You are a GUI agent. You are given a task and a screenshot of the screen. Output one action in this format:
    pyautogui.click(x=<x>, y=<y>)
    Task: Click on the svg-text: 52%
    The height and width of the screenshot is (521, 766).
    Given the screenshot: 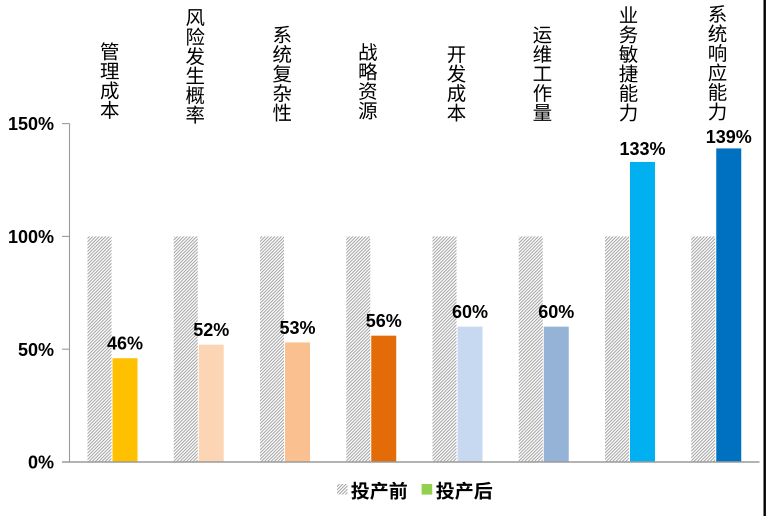 What is the action you would take?
    pyautogui.click(x=211, y=330)
    